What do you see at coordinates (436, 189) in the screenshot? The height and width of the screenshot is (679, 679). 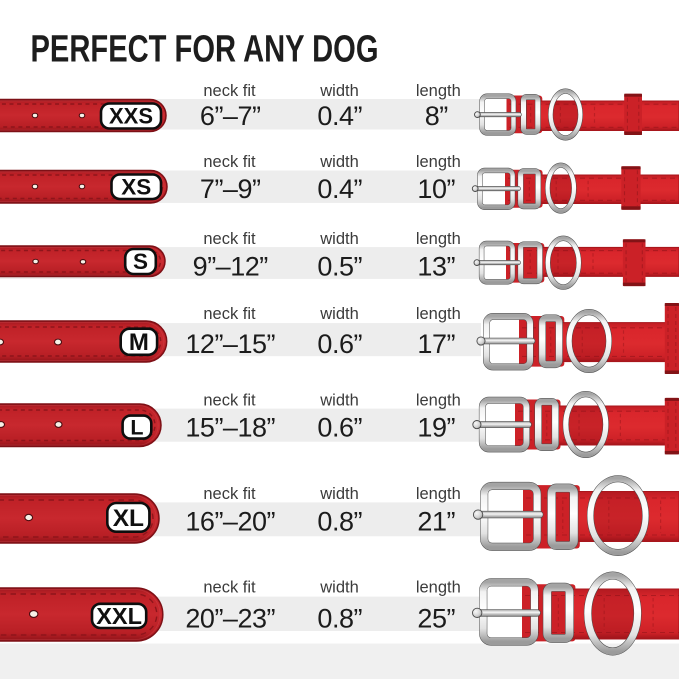 I see `svg-text: 10”` at bounding box center [436, 189].